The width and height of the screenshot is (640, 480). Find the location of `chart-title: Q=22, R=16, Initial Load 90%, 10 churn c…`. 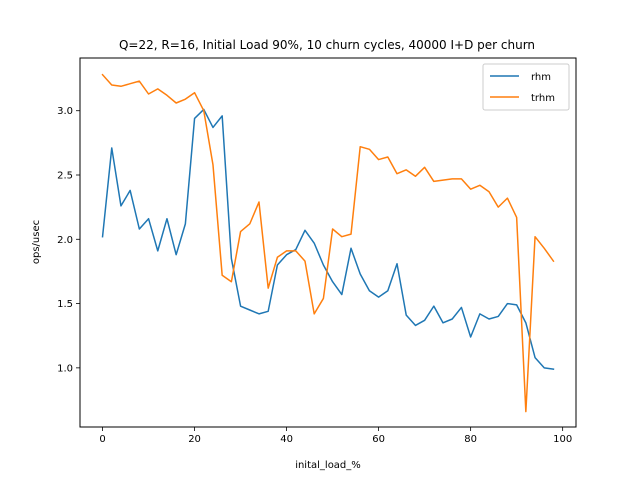

chart-title: Q=22, R=16, Initial Load 90%, 10 churn c… is located at coordinates (327, 45).